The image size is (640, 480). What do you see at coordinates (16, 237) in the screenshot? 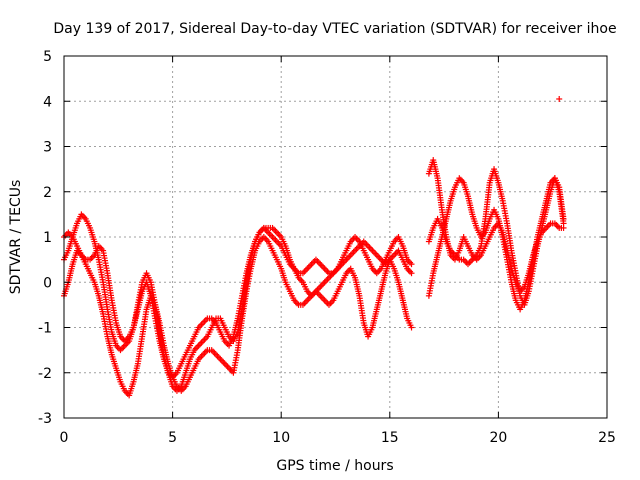
I see `y-axis-label: SDTVAR / TECUs` at bounding box center [16, 237].